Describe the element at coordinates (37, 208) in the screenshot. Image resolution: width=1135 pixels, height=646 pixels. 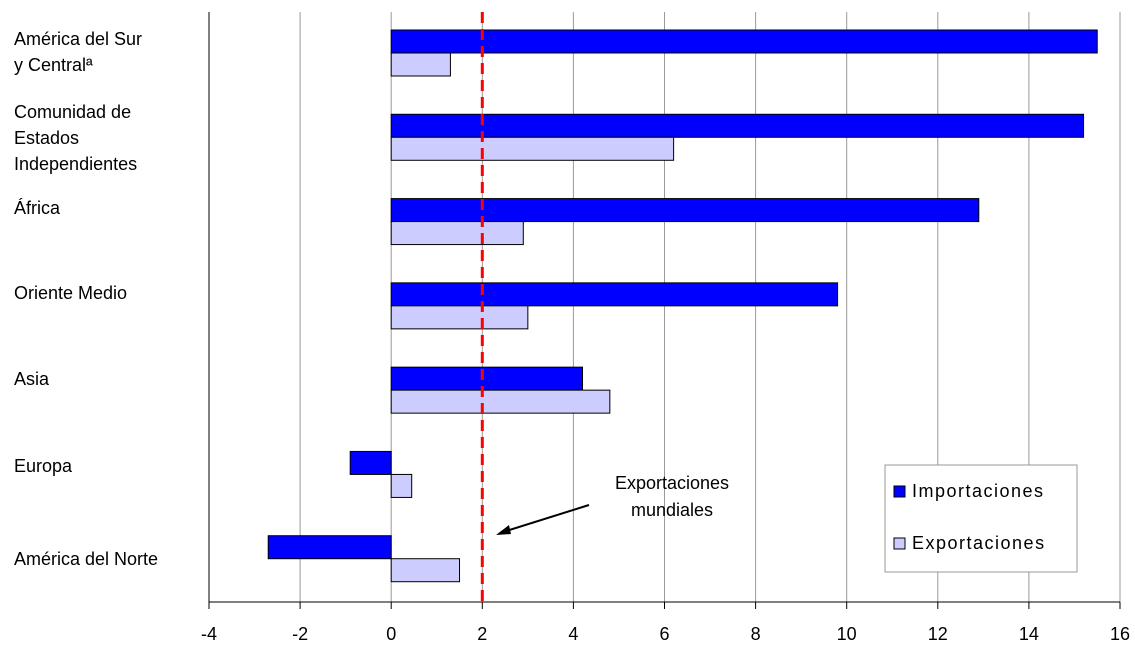
I see `category-label: África` at that location.